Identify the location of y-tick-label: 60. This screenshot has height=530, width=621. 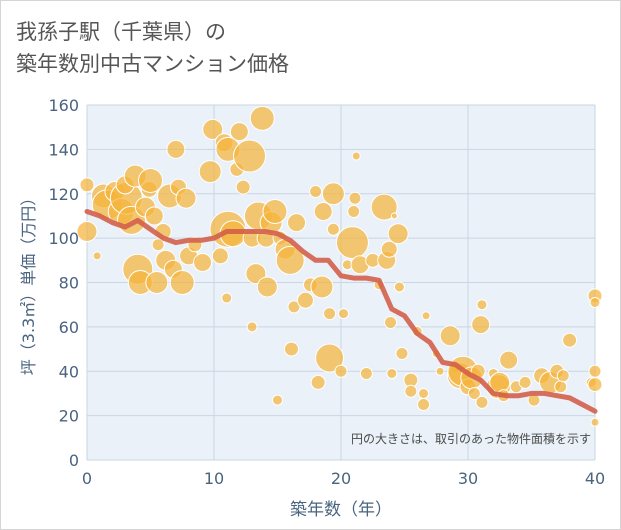
(69, 327).